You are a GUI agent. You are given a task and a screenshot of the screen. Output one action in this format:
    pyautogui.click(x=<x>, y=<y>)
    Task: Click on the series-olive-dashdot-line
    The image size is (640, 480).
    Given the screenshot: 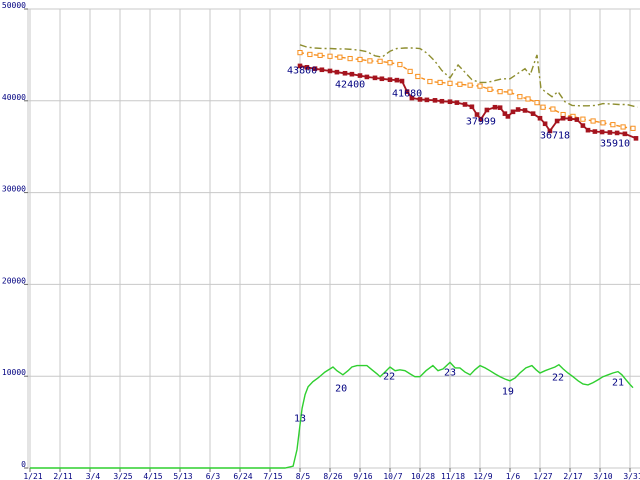 What is the action you would take?
    pyautogui.click(x=468, y=76)
    